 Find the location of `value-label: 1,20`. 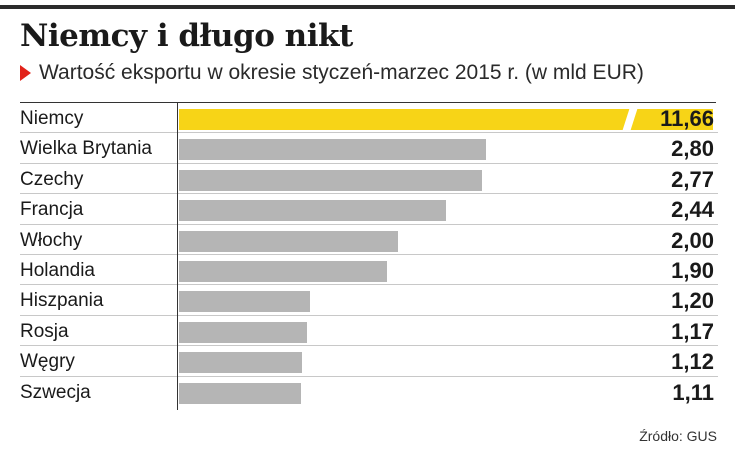

value-label: 1,20 is located at coordinates (692, 301).